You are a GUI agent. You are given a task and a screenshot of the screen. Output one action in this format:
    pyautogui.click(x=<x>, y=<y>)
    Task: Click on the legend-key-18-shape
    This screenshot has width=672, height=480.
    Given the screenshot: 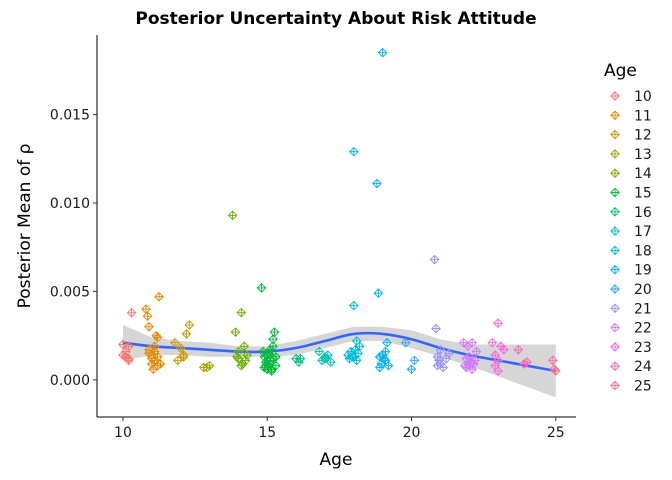 What is the action you would take?
    pyautogui.click(x=615, y=250)
    